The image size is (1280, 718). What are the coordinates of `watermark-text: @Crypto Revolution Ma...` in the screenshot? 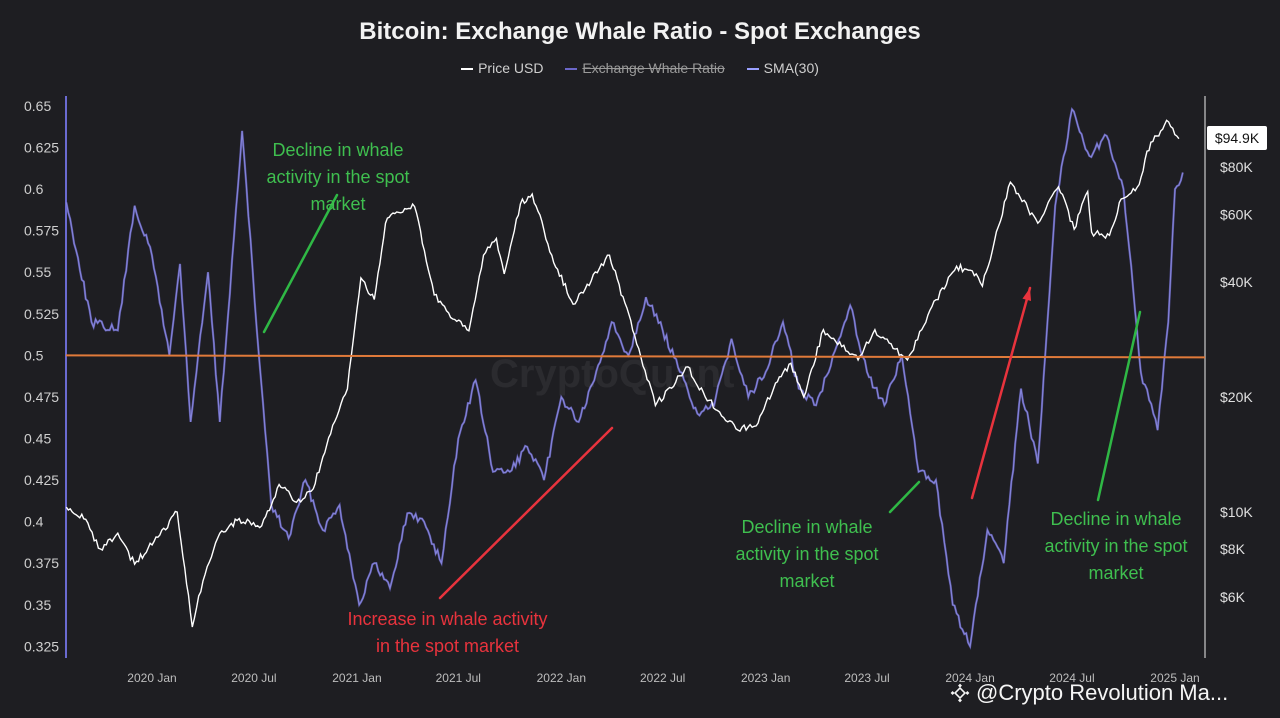 It's located at (1102, 692).